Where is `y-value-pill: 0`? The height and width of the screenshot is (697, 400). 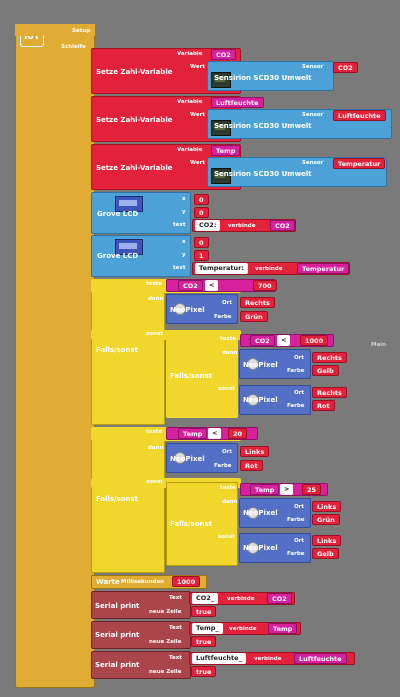 y-value-pill: 0 is located at coordinates (201, 212).